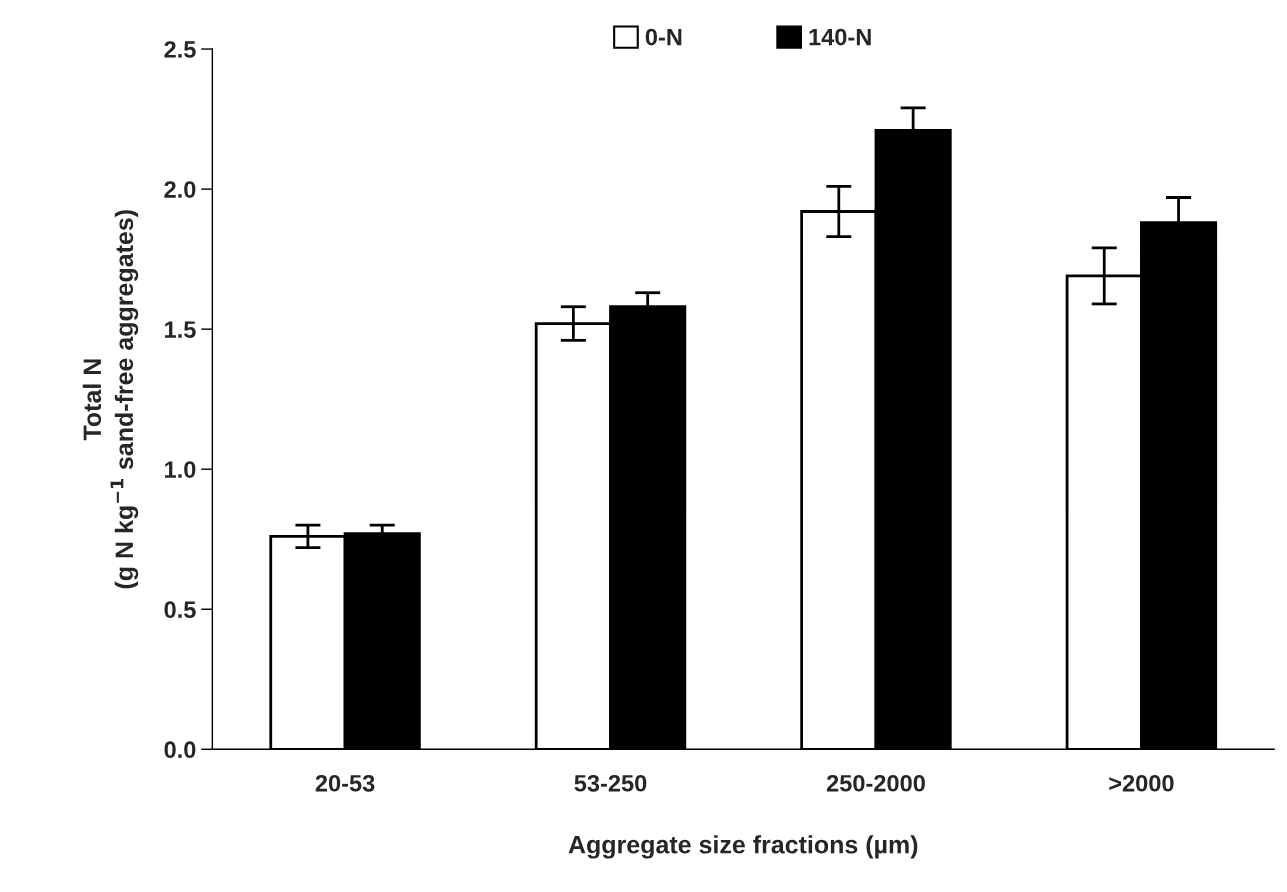 This screenshot has width=1287, height=892. I want to click on y-tick-label: 1.0, so click(180, 469).